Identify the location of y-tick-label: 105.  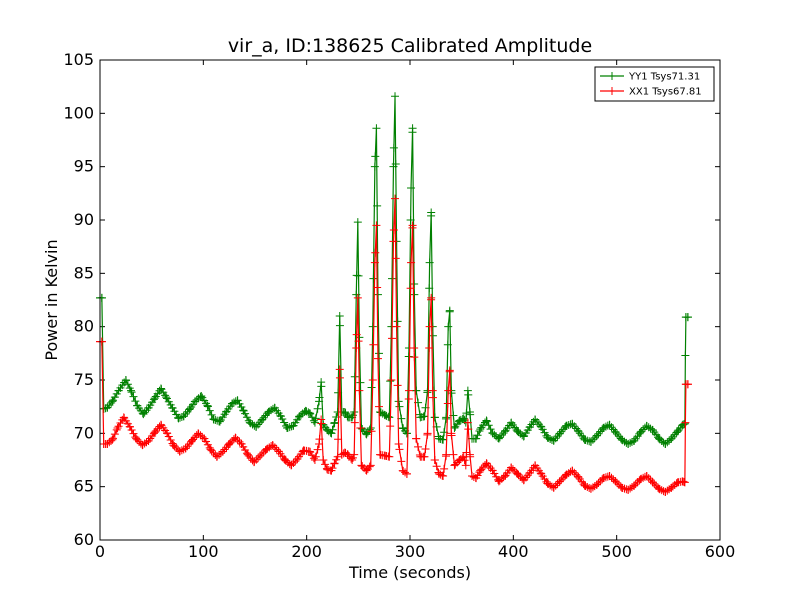
(78, 59).